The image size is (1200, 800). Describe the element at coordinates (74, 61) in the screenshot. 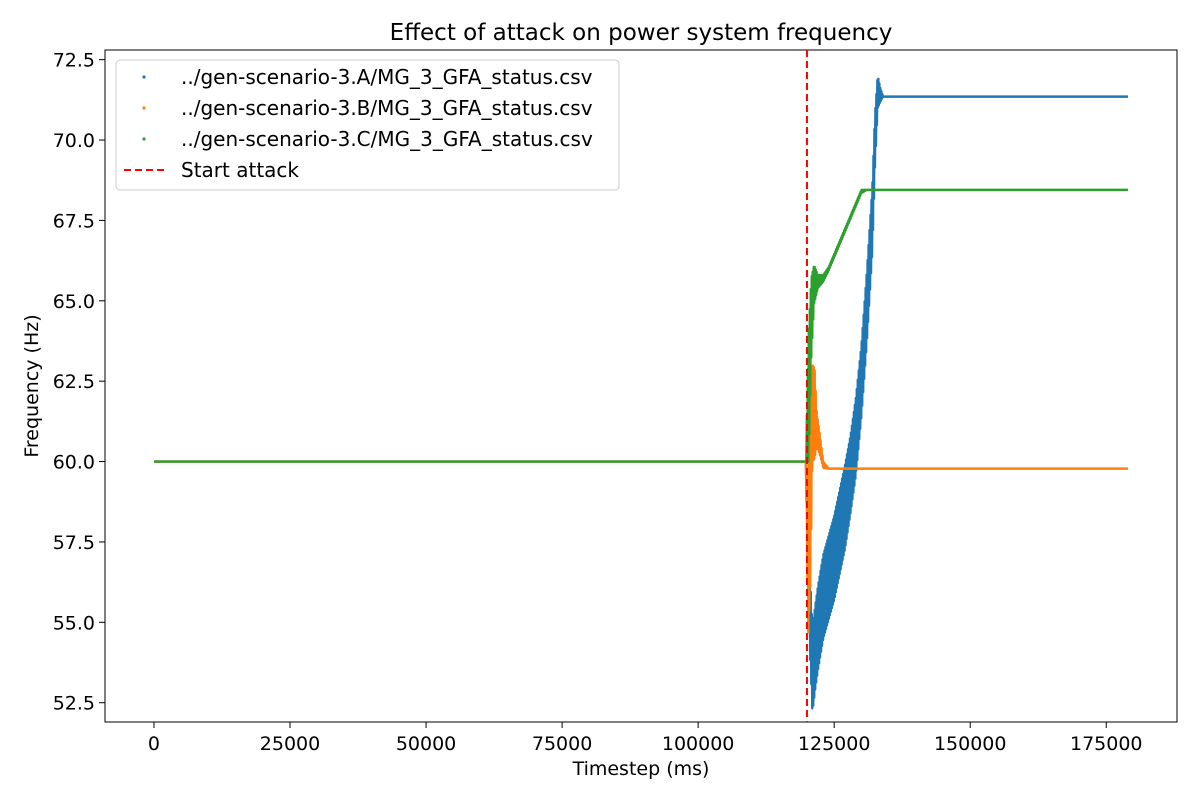

I see `y-tick-label: 72.5` at that location.